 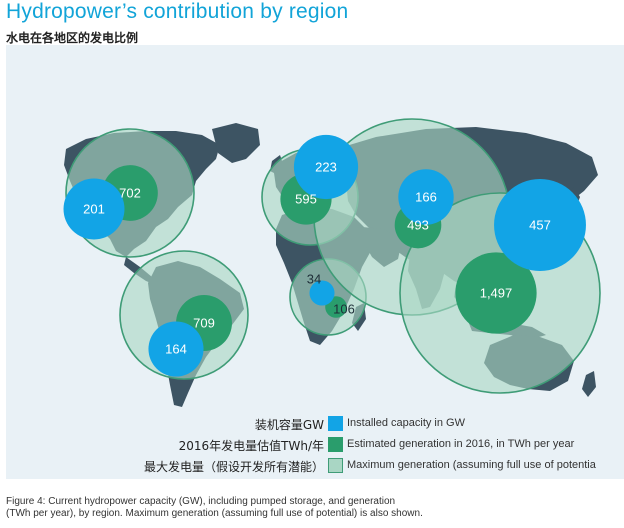 What do you see at coordinates (72, 38) in the screenshot?
I see `chart-subtitle: 水电在各地区的发电比例` at bounding box center [72, 38].